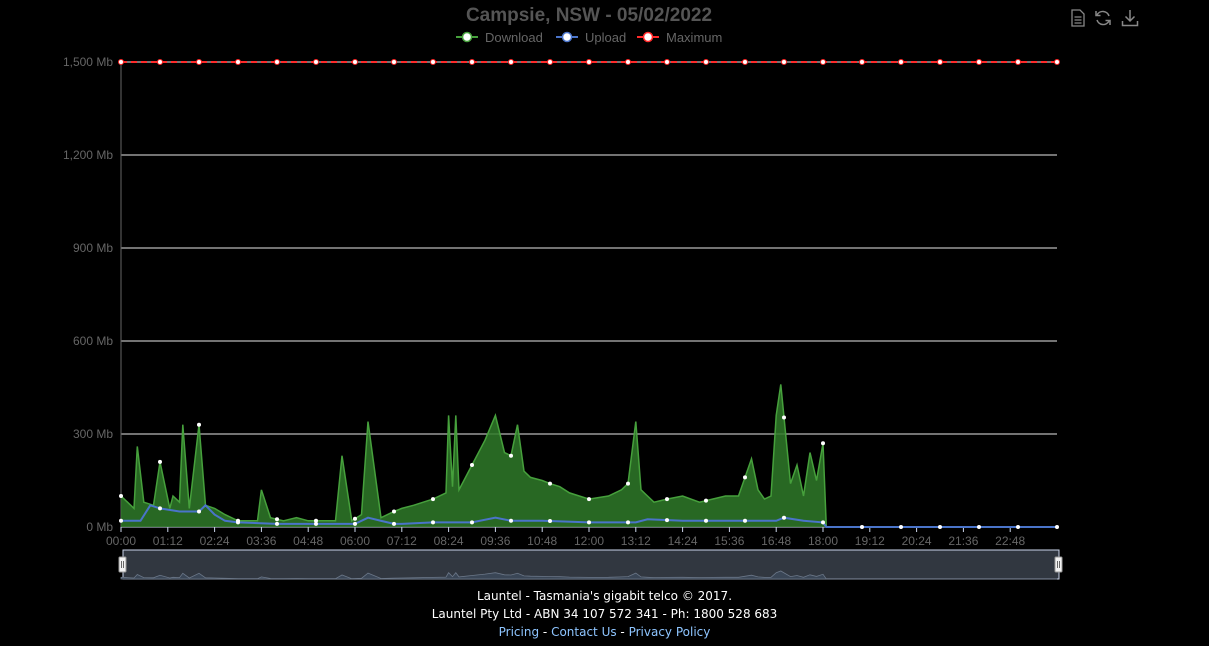 This screenshot has width=1209, height=646. What do you see at coordinates (636, 541) in the screenshot?
I see `x-tick-label: 13:12` at bounding box center [636, 541].